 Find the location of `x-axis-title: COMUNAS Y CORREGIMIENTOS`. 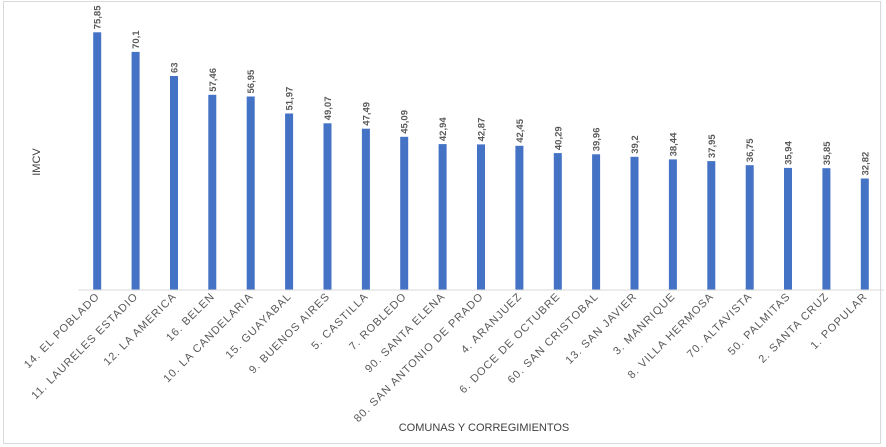

x-axis-title: COMUNAS Y CORREGIMIENTOS is located at coordinates (484, 428).